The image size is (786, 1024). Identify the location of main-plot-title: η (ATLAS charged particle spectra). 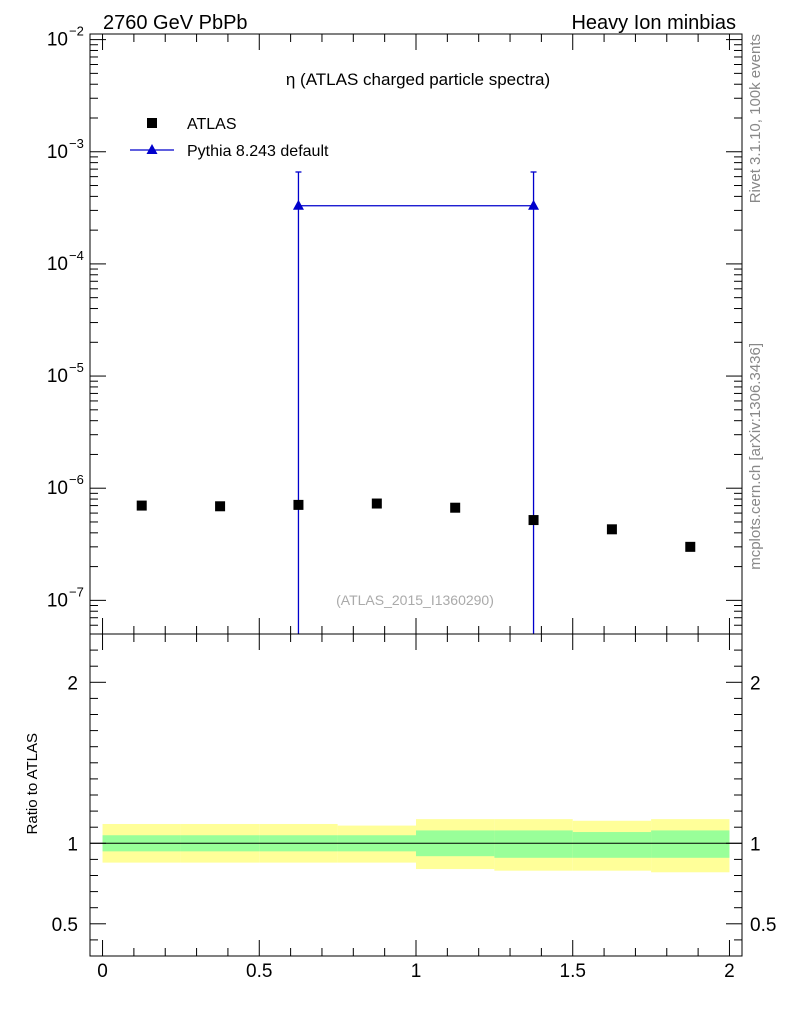
(418, 79).